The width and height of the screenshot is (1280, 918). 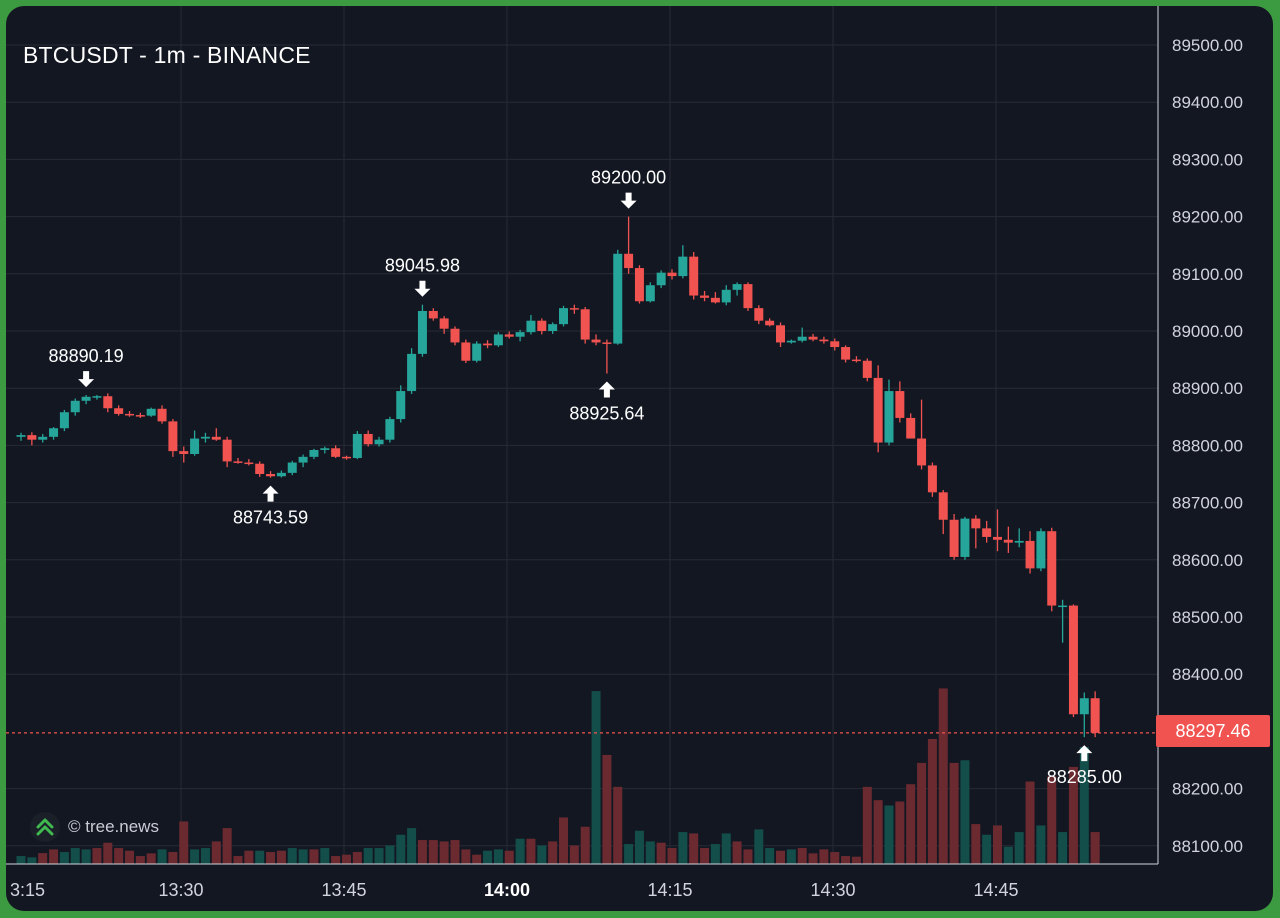 What do you see at coordinates (1207, 388) in the screenshot?
I see `y-tick-label: 88900.00` at bounding box center [1207, 388].